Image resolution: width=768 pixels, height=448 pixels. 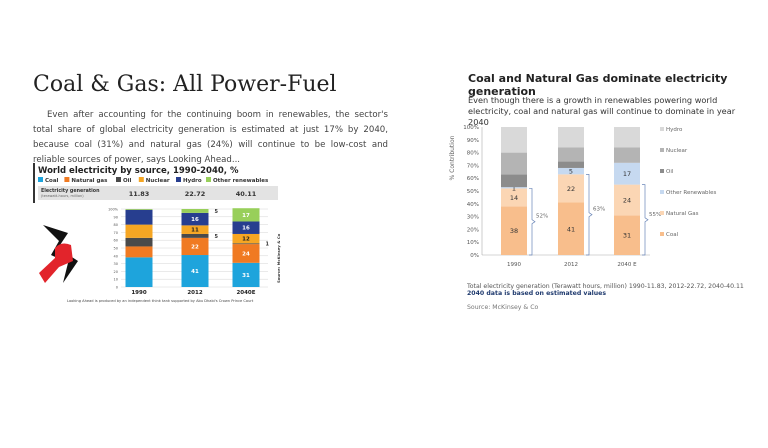 I want to click on source-label: Source: McKinsey & Co, so click(x=278, y=258).